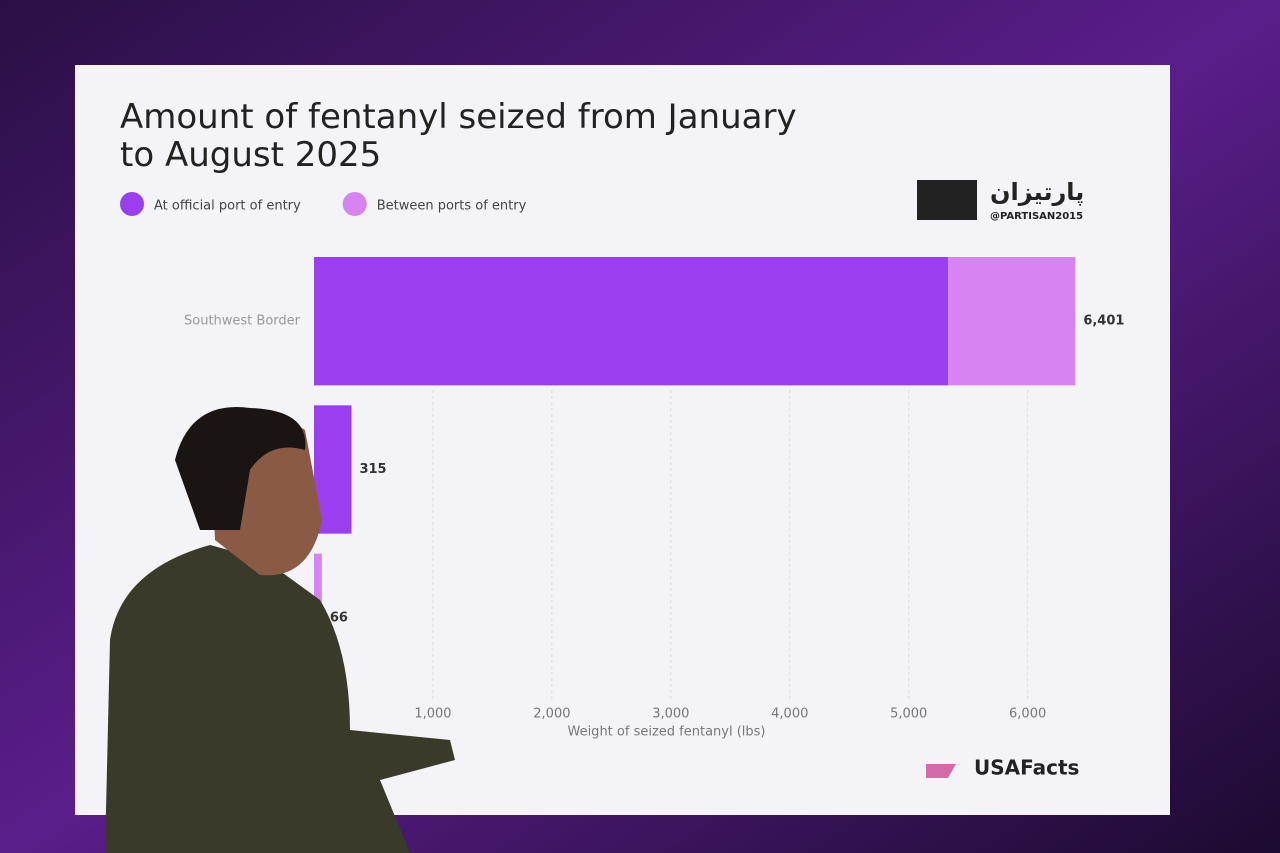 The image size is (1280, 853). I want to click on x-tick-label: 1,000, so click(432, 714).